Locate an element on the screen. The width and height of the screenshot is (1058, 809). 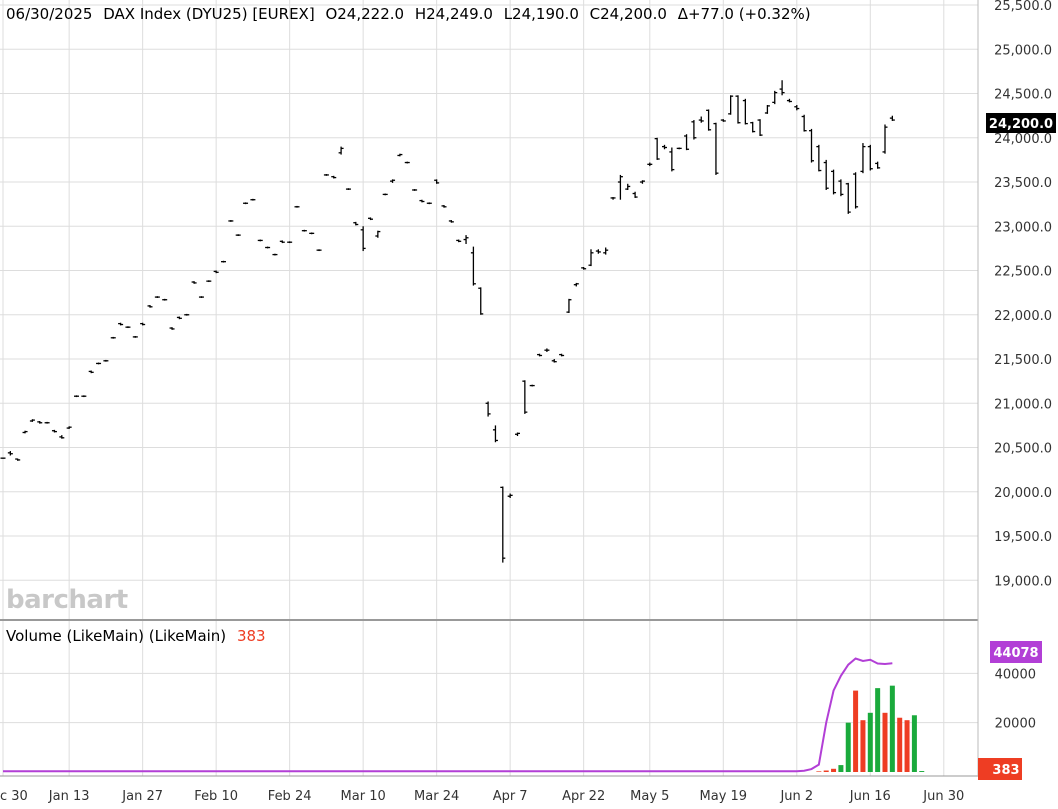
date-tick-label: Mar 24 is located at coordinates (436, 796).